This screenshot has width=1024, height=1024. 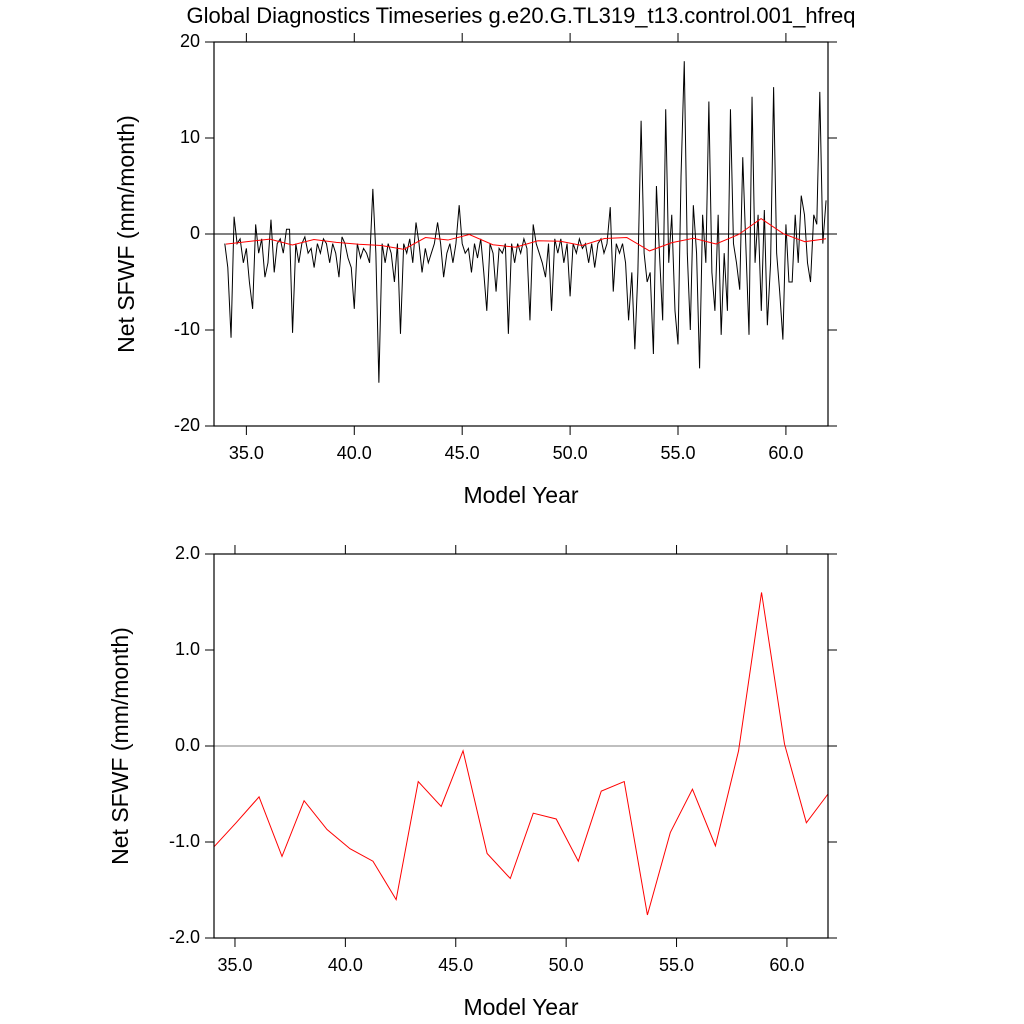 I want to click on y-tick-label: 20, so click(x=190, y=41).